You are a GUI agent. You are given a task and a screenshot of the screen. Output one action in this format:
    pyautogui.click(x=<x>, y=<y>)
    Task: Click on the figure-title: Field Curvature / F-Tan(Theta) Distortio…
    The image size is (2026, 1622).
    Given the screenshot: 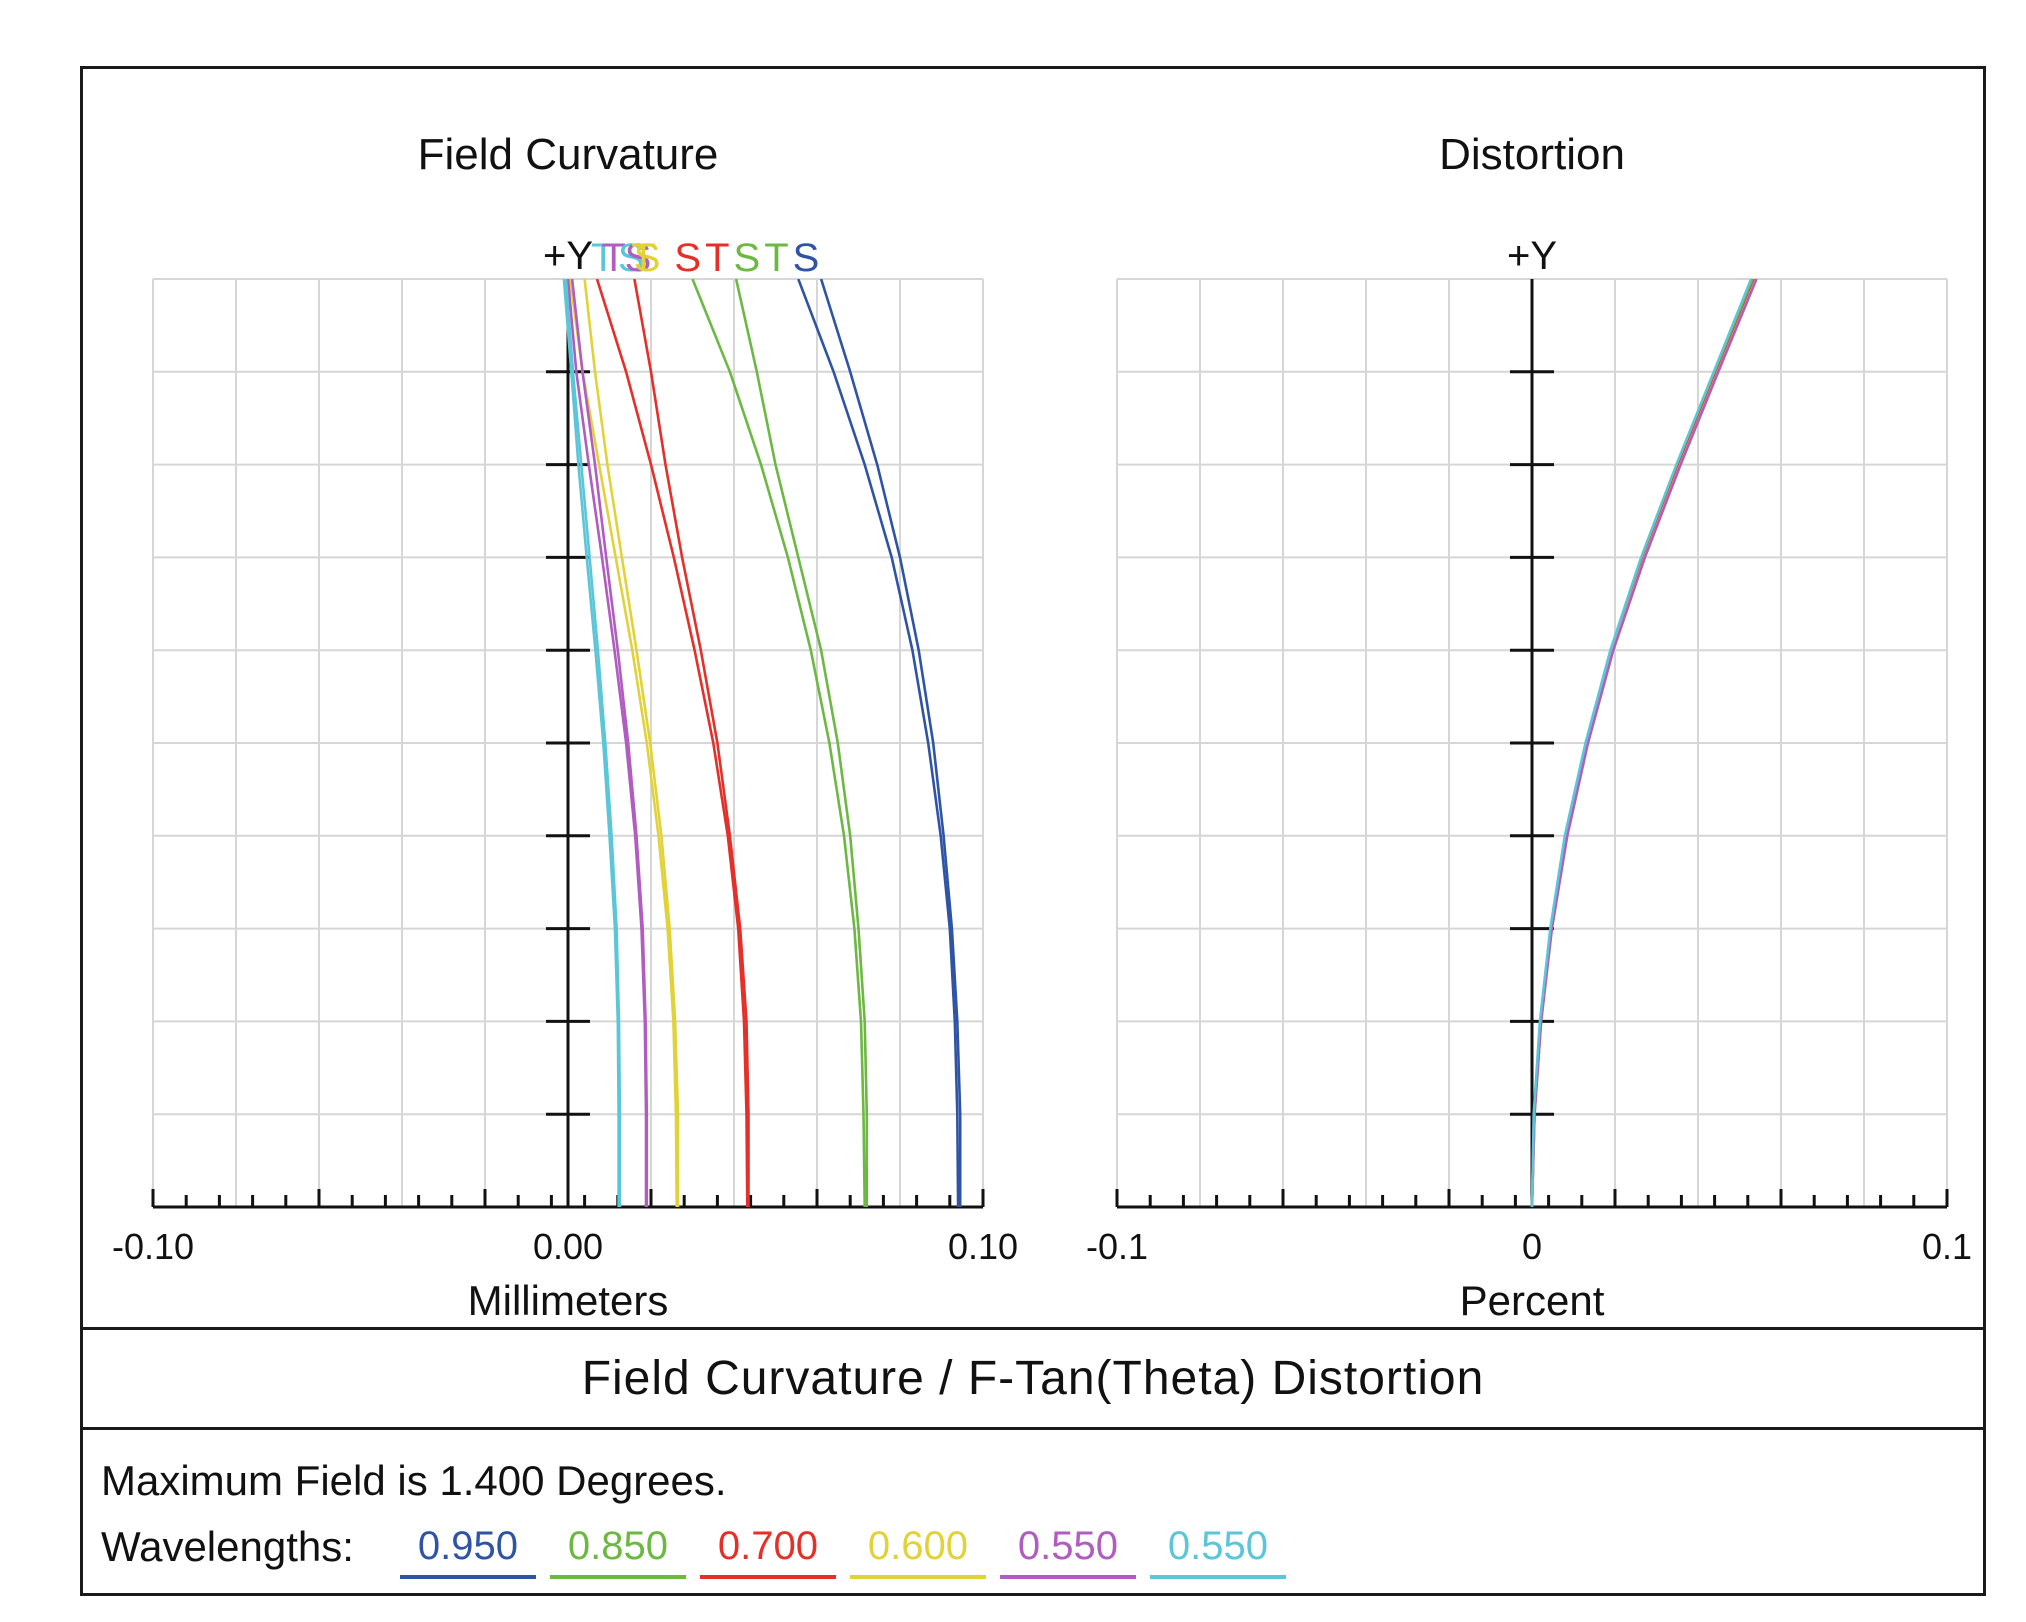 What is the action you would take?
    pyautogui.click(x=1033, y=1378)
    